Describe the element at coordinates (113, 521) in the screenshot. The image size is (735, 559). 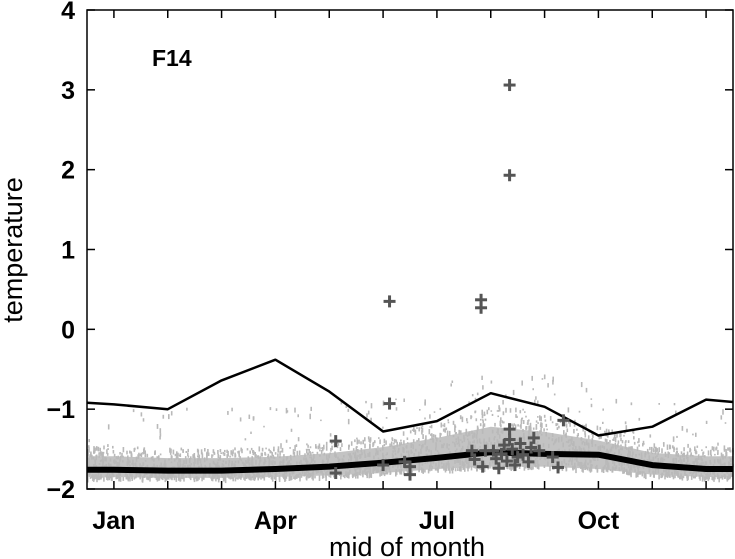
I see `x-tick-label: Jan` at that location.